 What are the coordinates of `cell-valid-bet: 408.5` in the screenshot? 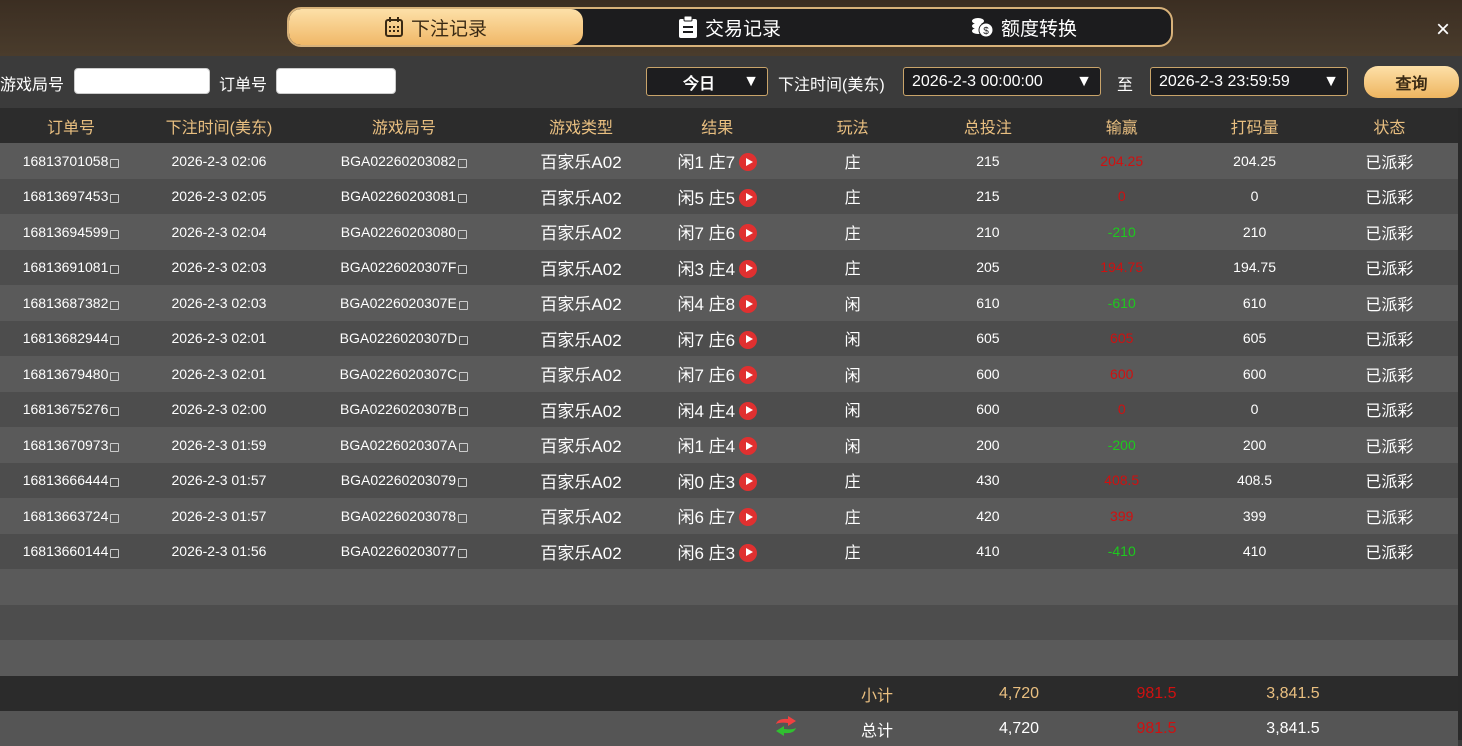 It's located at (1254, 480).